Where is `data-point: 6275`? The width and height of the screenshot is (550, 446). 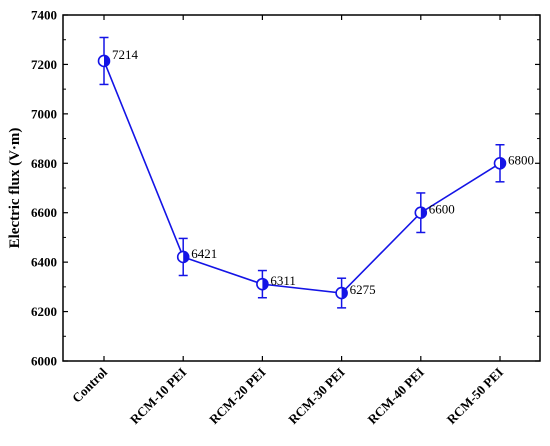 data-point: 6275 is located at coordinates (355, 293).